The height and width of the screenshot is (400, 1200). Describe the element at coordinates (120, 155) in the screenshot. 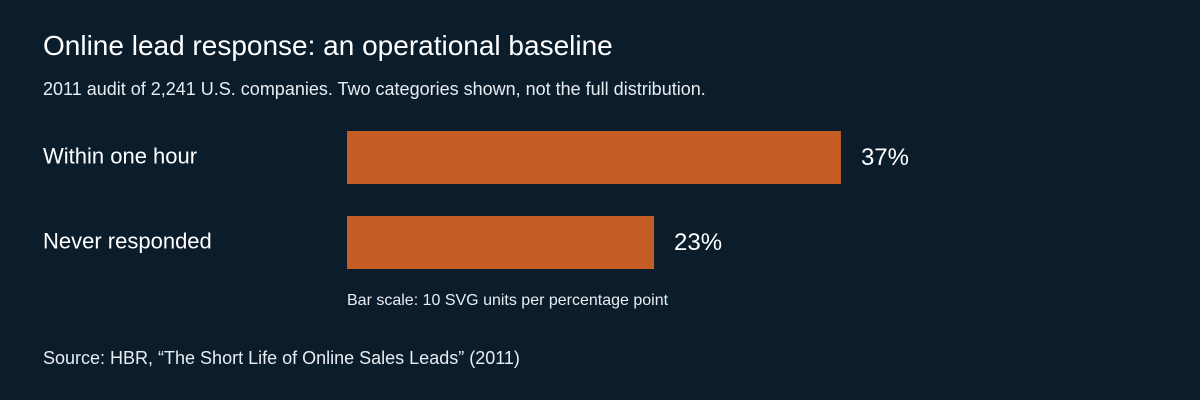

I see `category-label: Within one hour` at that location.